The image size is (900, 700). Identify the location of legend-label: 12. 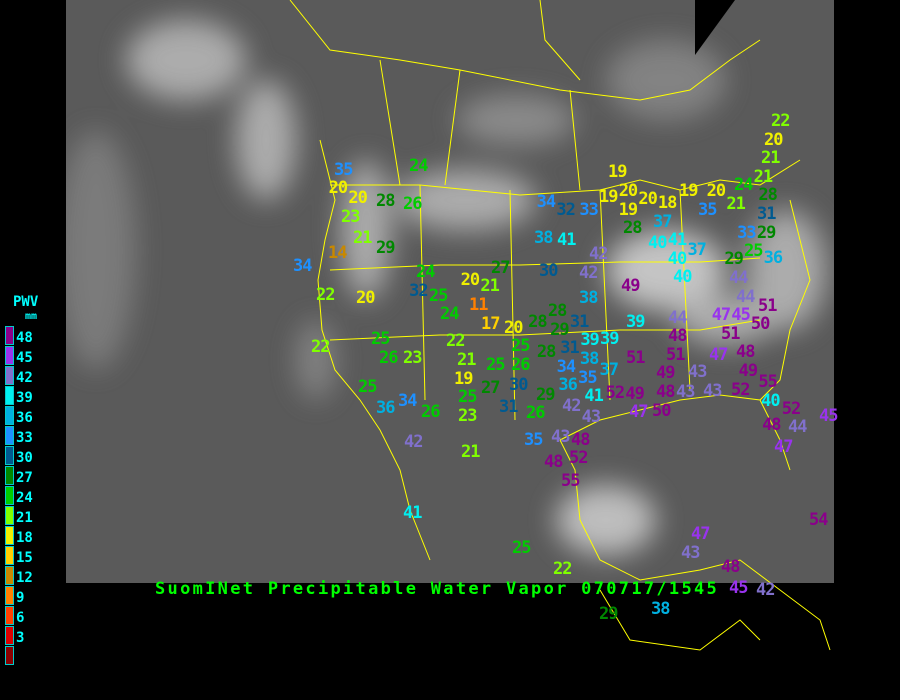
(24, 578).